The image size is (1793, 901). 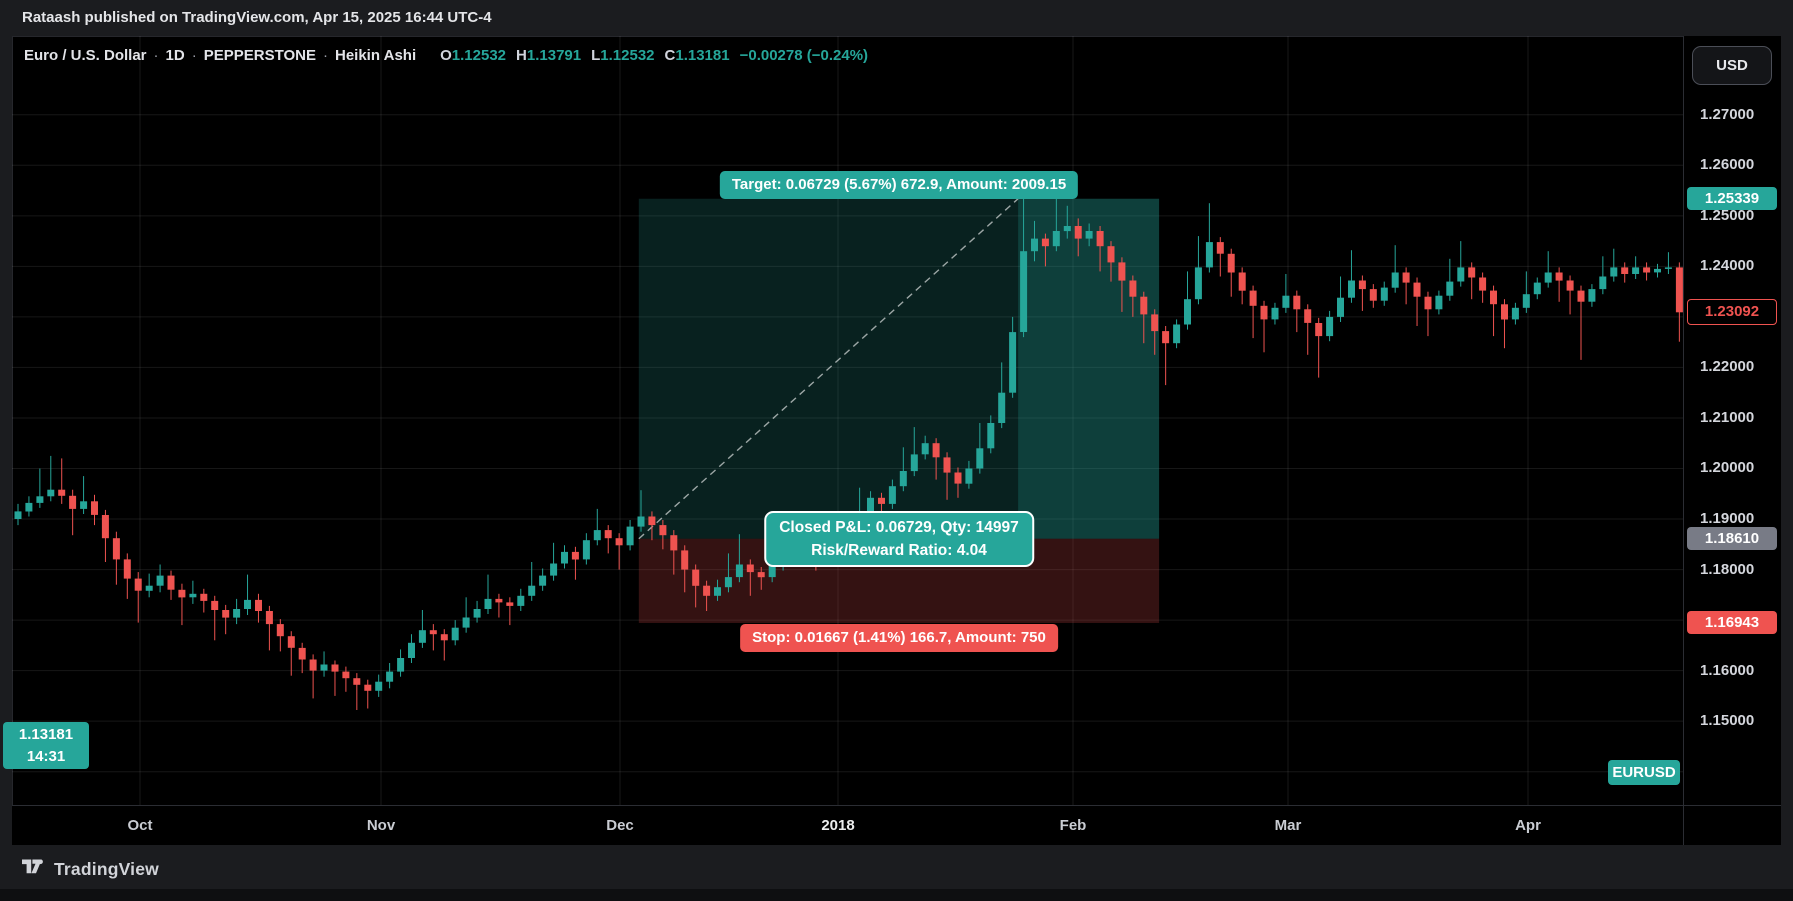 I want to click on exchange-label: PEPPERSTONE, so click(x=259, y=55).